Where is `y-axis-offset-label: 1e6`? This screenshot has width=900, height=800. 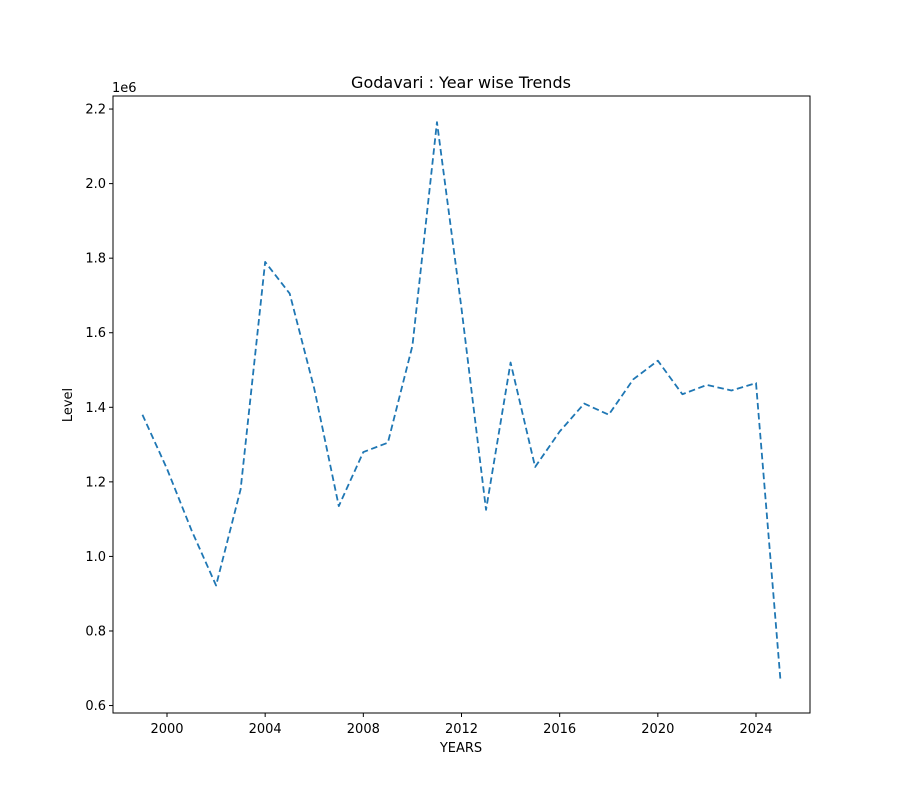
y-axis-offset-label: 1e6 is located at coordinates (124, 88).